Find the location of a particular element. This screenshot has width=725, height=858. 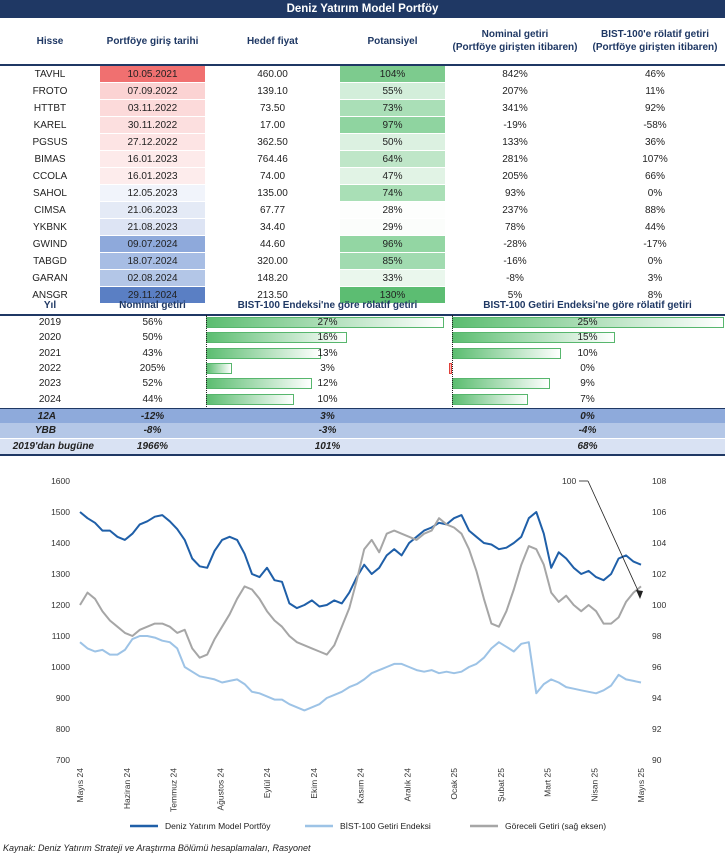

cell-potansiyel: 104% is located at coordinates (392, 74).